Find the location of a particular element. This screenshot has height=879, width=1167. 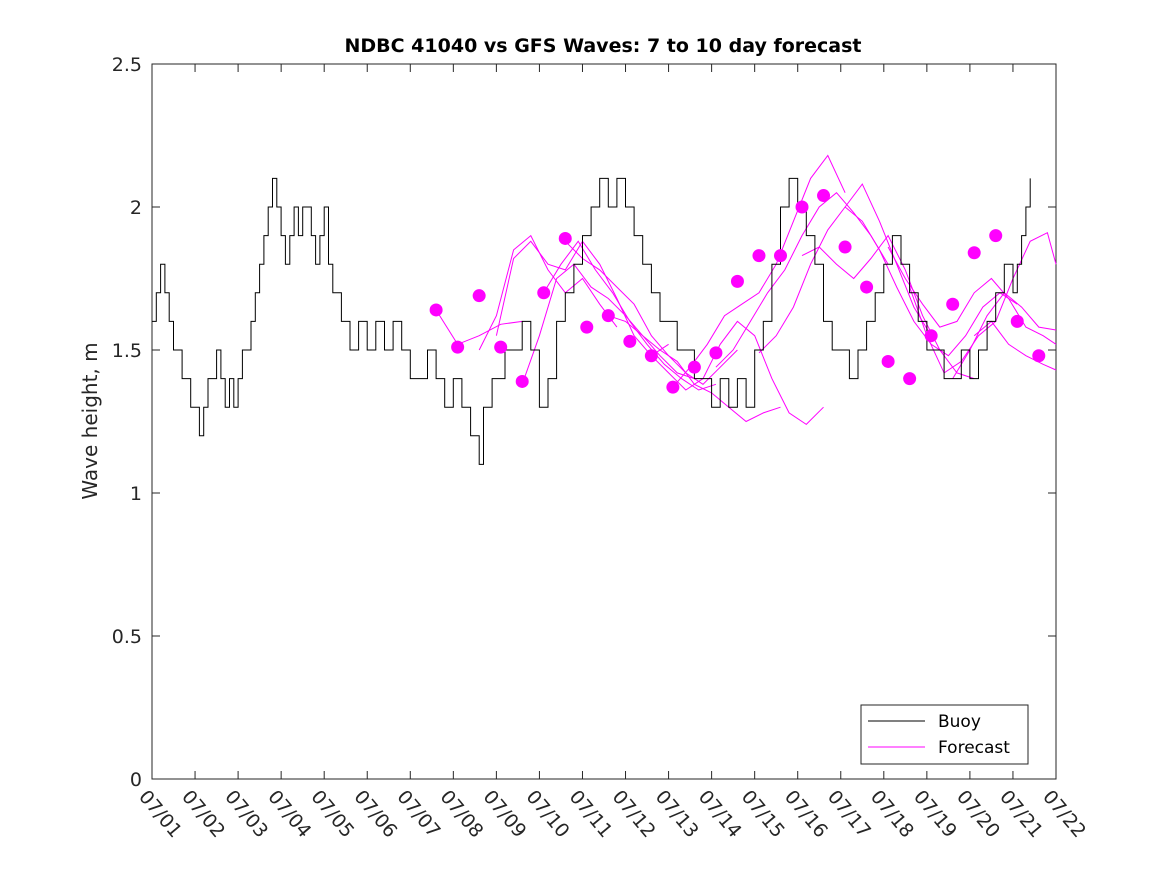

y-axis-label: Wave height, m is located at coordinates (90, 420).